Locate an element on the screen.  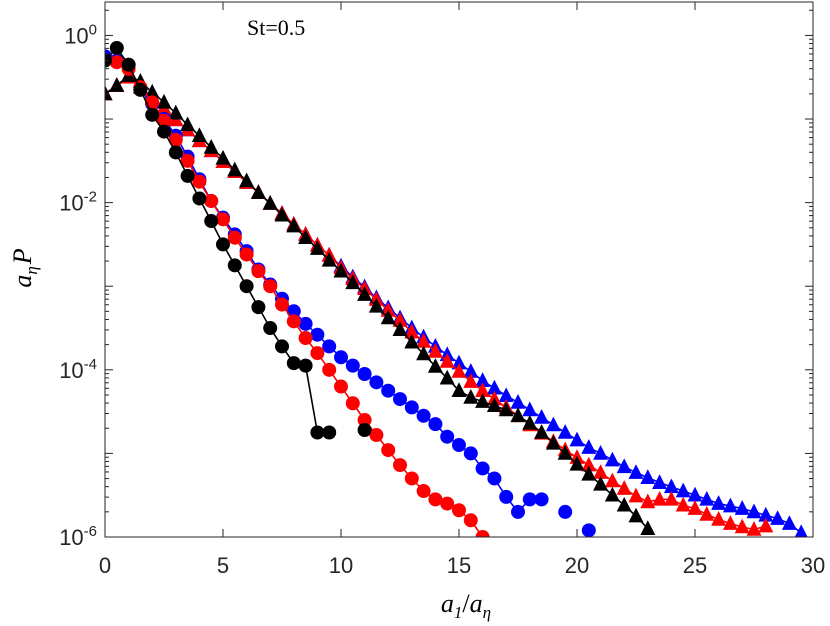
y-tick-label: 10⁻² is located at coordinates (78, 202).